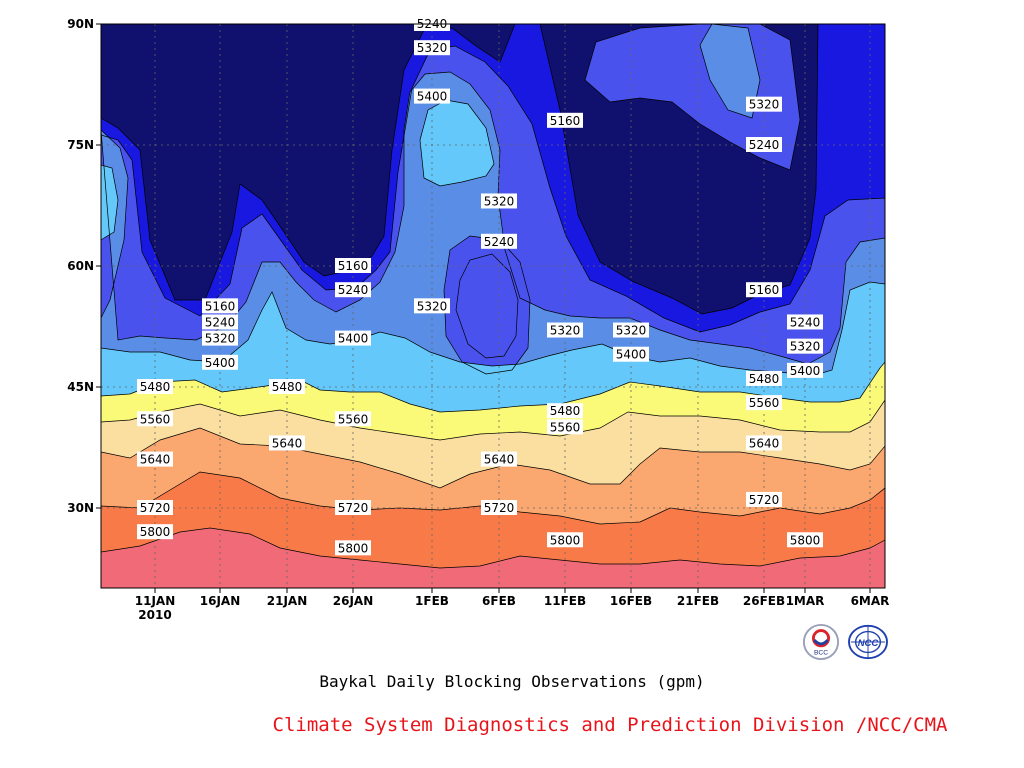 The height and width of the screenshot is (768, 1024). I want to click on svg-text: NCC, so click(868, 643).